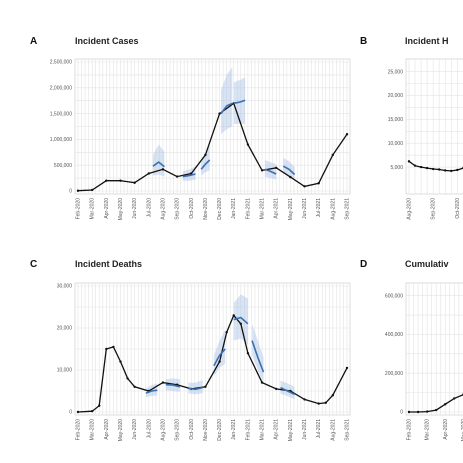 This screenshot has height=463, width=463. I want to click on x-tick-label: Oct-2020, so click(458, 208).